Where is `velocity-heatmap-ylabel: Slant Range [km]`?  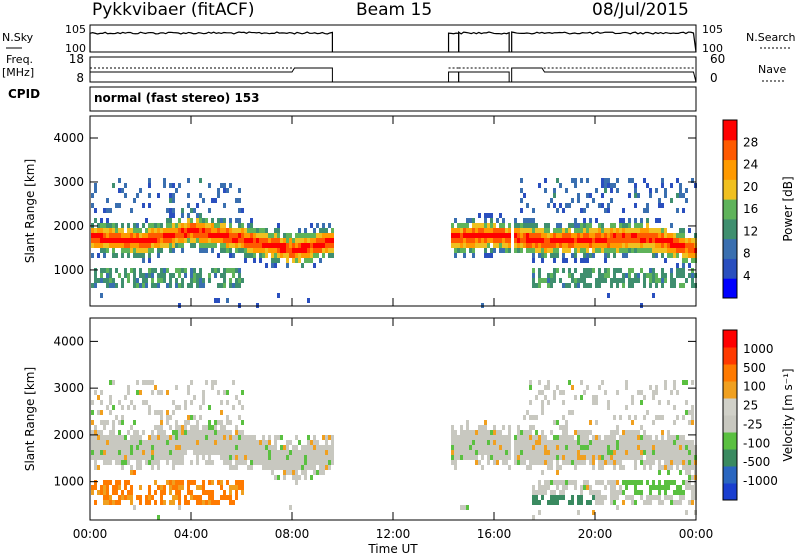 velocity-heatmap-ylabel: Slant Range [km] is located at coordinates (30, 419).